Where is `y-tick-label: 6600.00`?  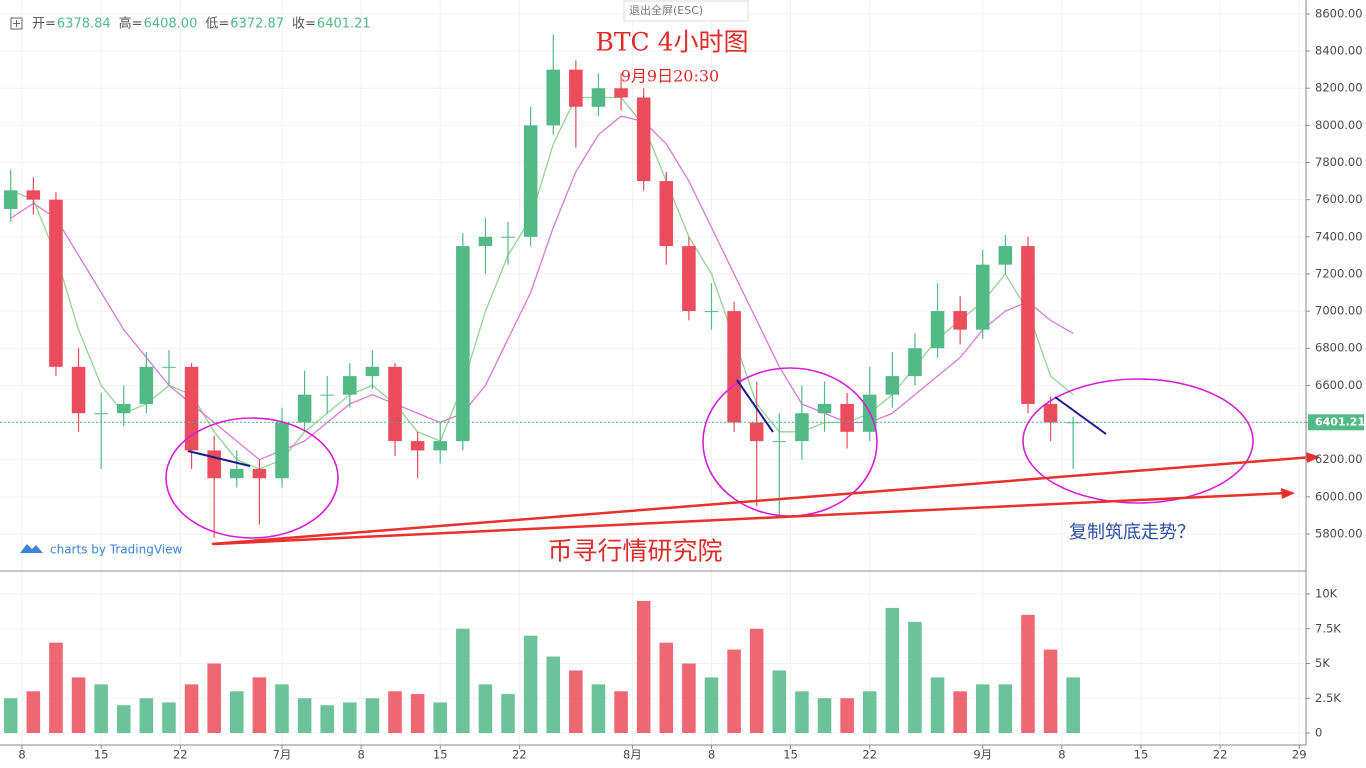
y-tick-label: 6600.00 is located at coordinates (1339, 385).